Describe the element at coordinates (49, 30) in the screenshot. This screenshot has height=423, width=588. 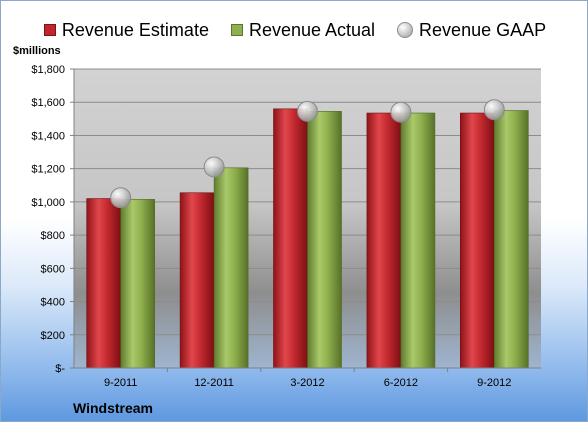
I see `legend-swatch-estimate` at that location.